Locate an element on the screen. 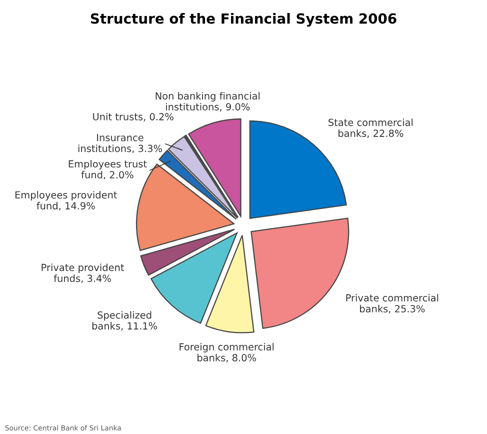 Image resolution: width=487 pixels, height=434 pixels. slice-label: Specialized banks, 11.1% is located at coordinates (125, 321).